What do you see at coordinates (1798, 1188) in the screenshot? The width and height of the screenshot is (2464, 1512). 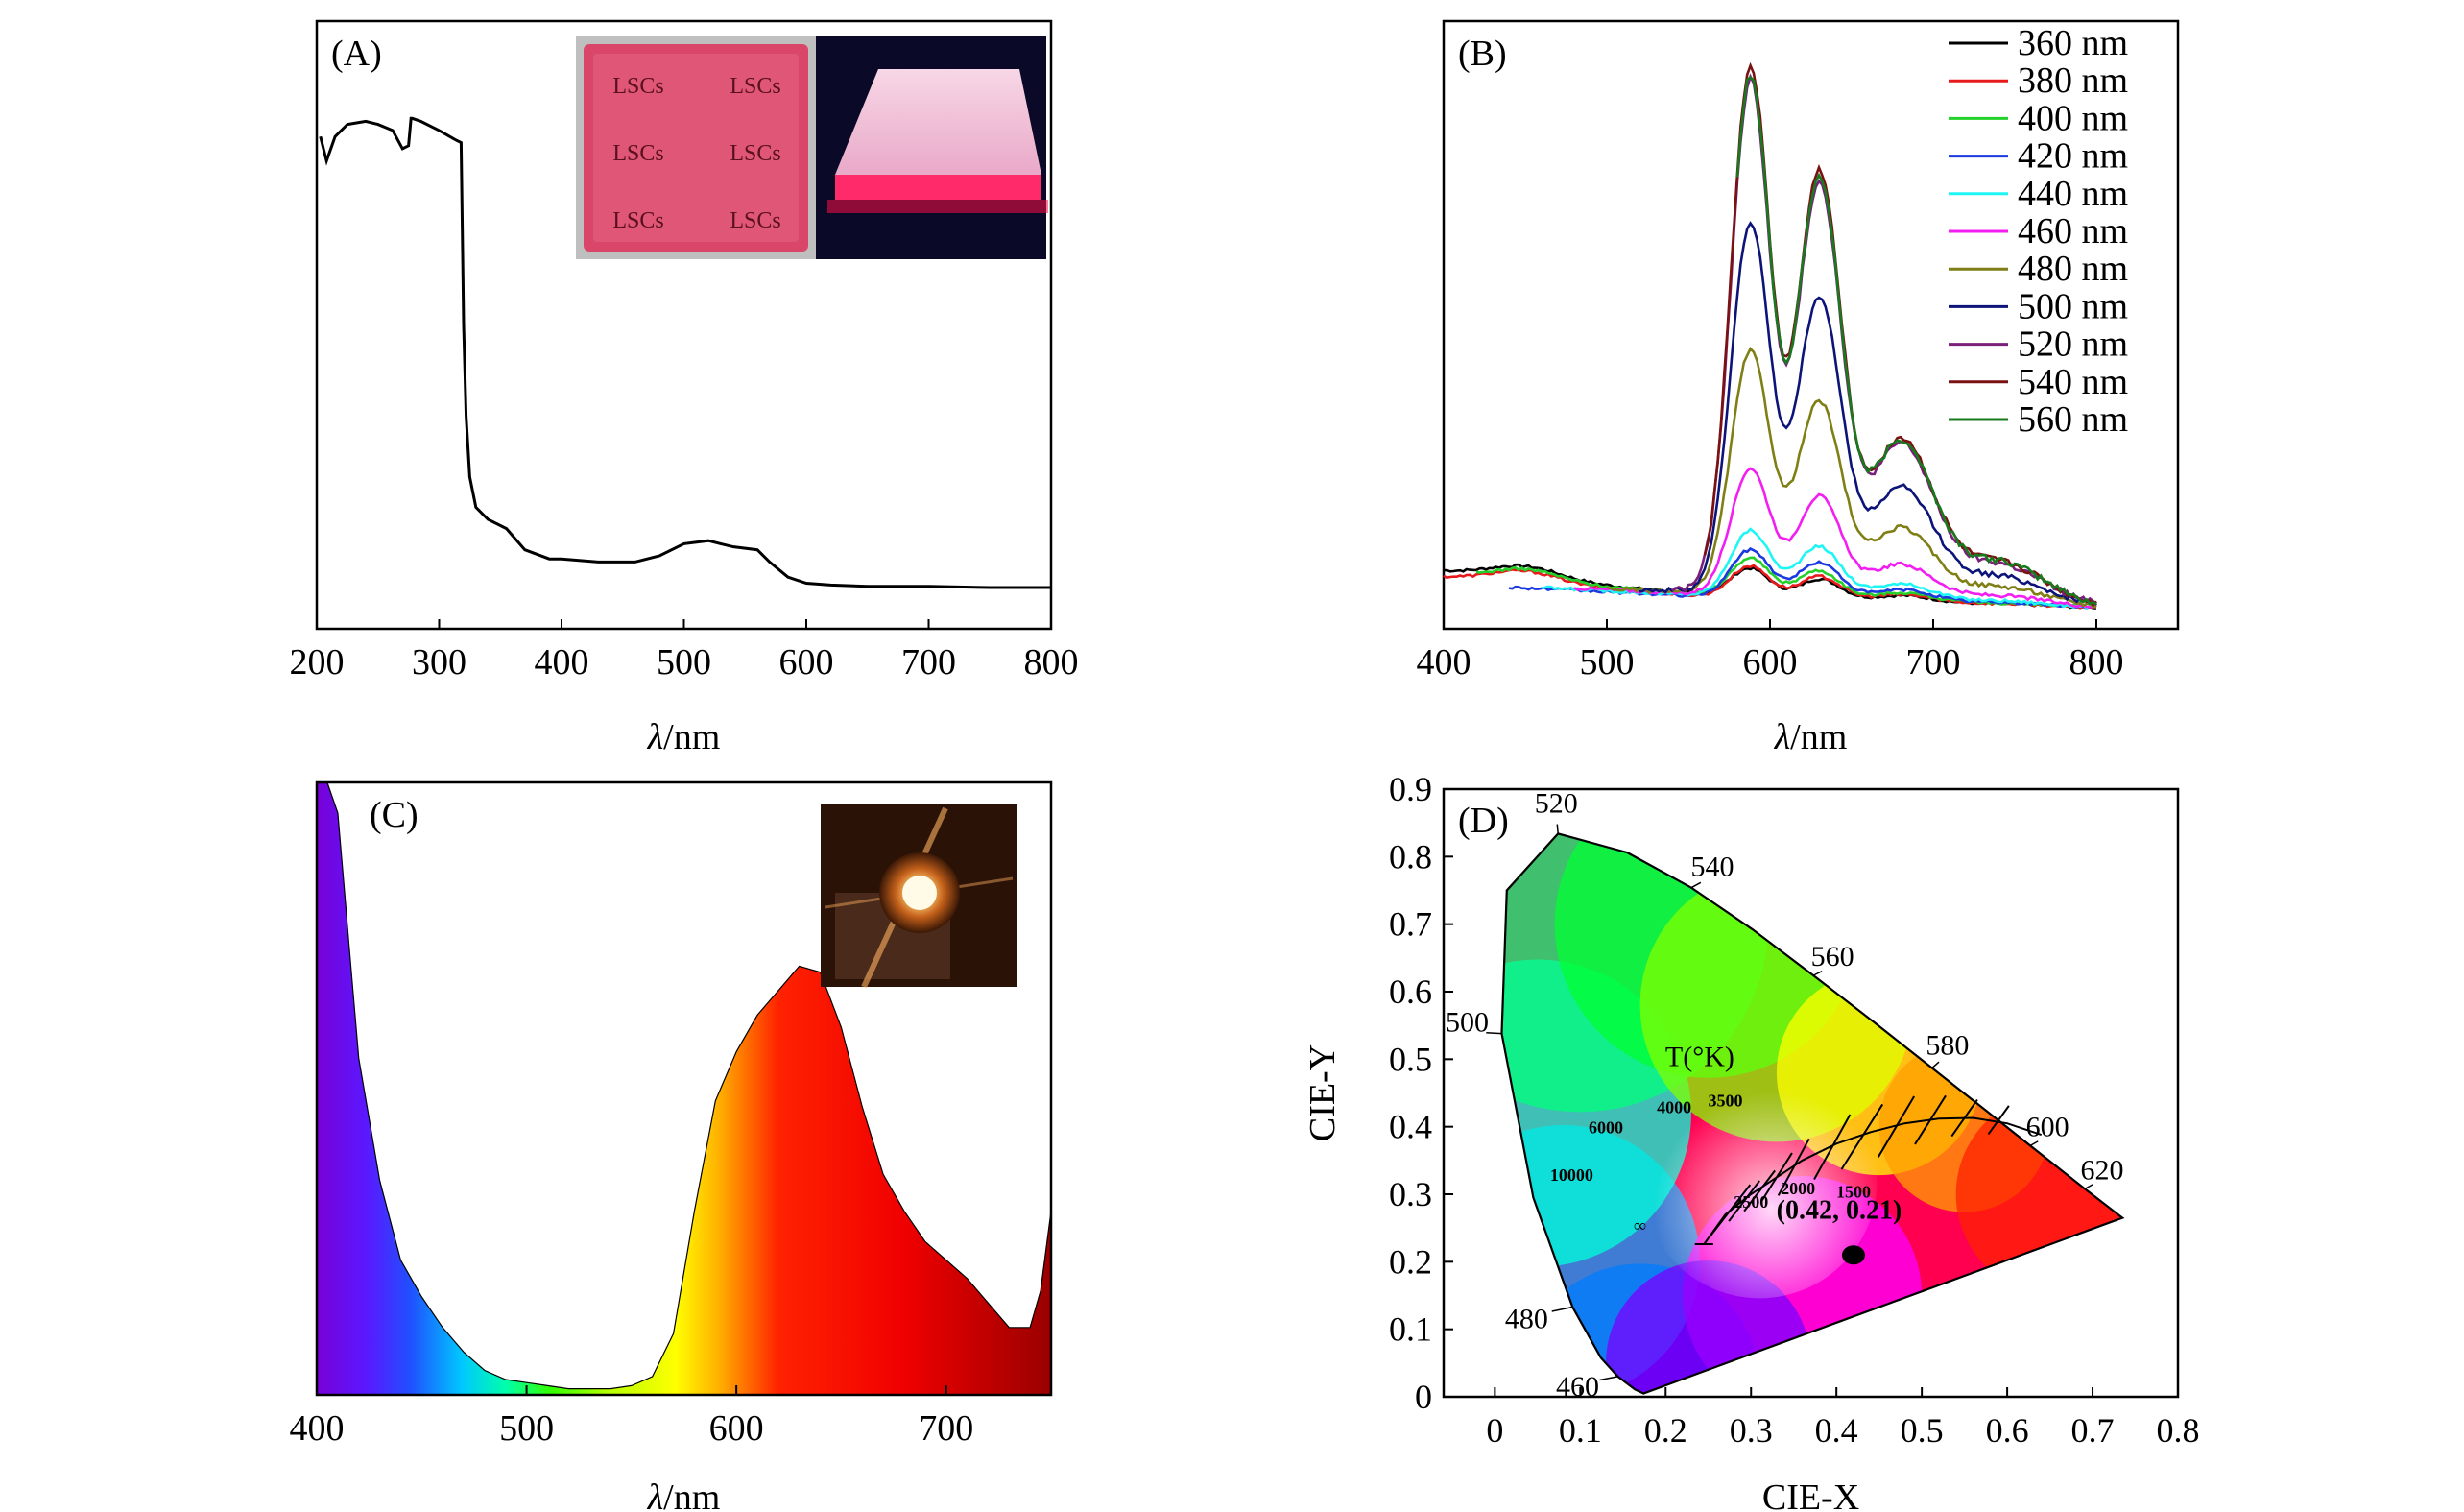 I see `planckian-label: 2000` at bounding box center [1798, 1188].